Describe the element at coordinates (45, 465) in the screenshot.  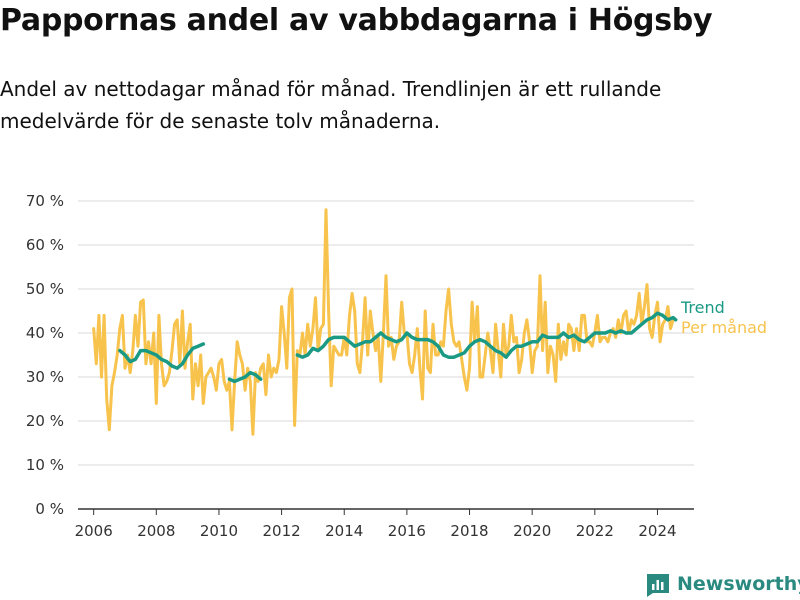
I see `y-tick-label: 10 %` at that location.